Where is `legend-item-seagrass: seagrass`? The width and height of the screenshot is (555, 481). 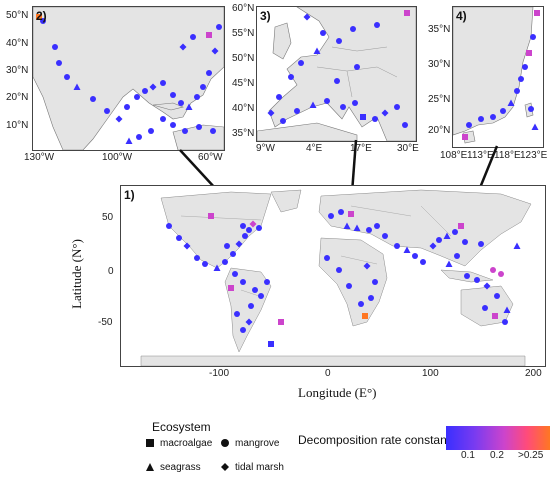
legend-item-seagrass: seagrass is located at coordinates (173, 467).